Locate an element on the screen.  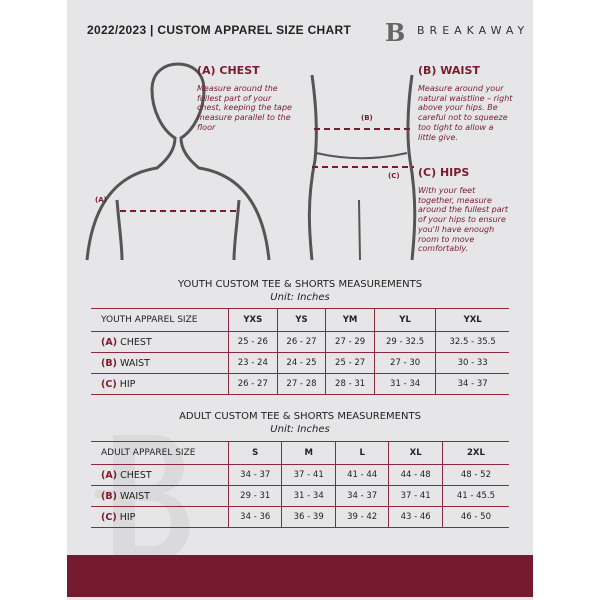
size-header: YS is located at coordinates (301, 320).